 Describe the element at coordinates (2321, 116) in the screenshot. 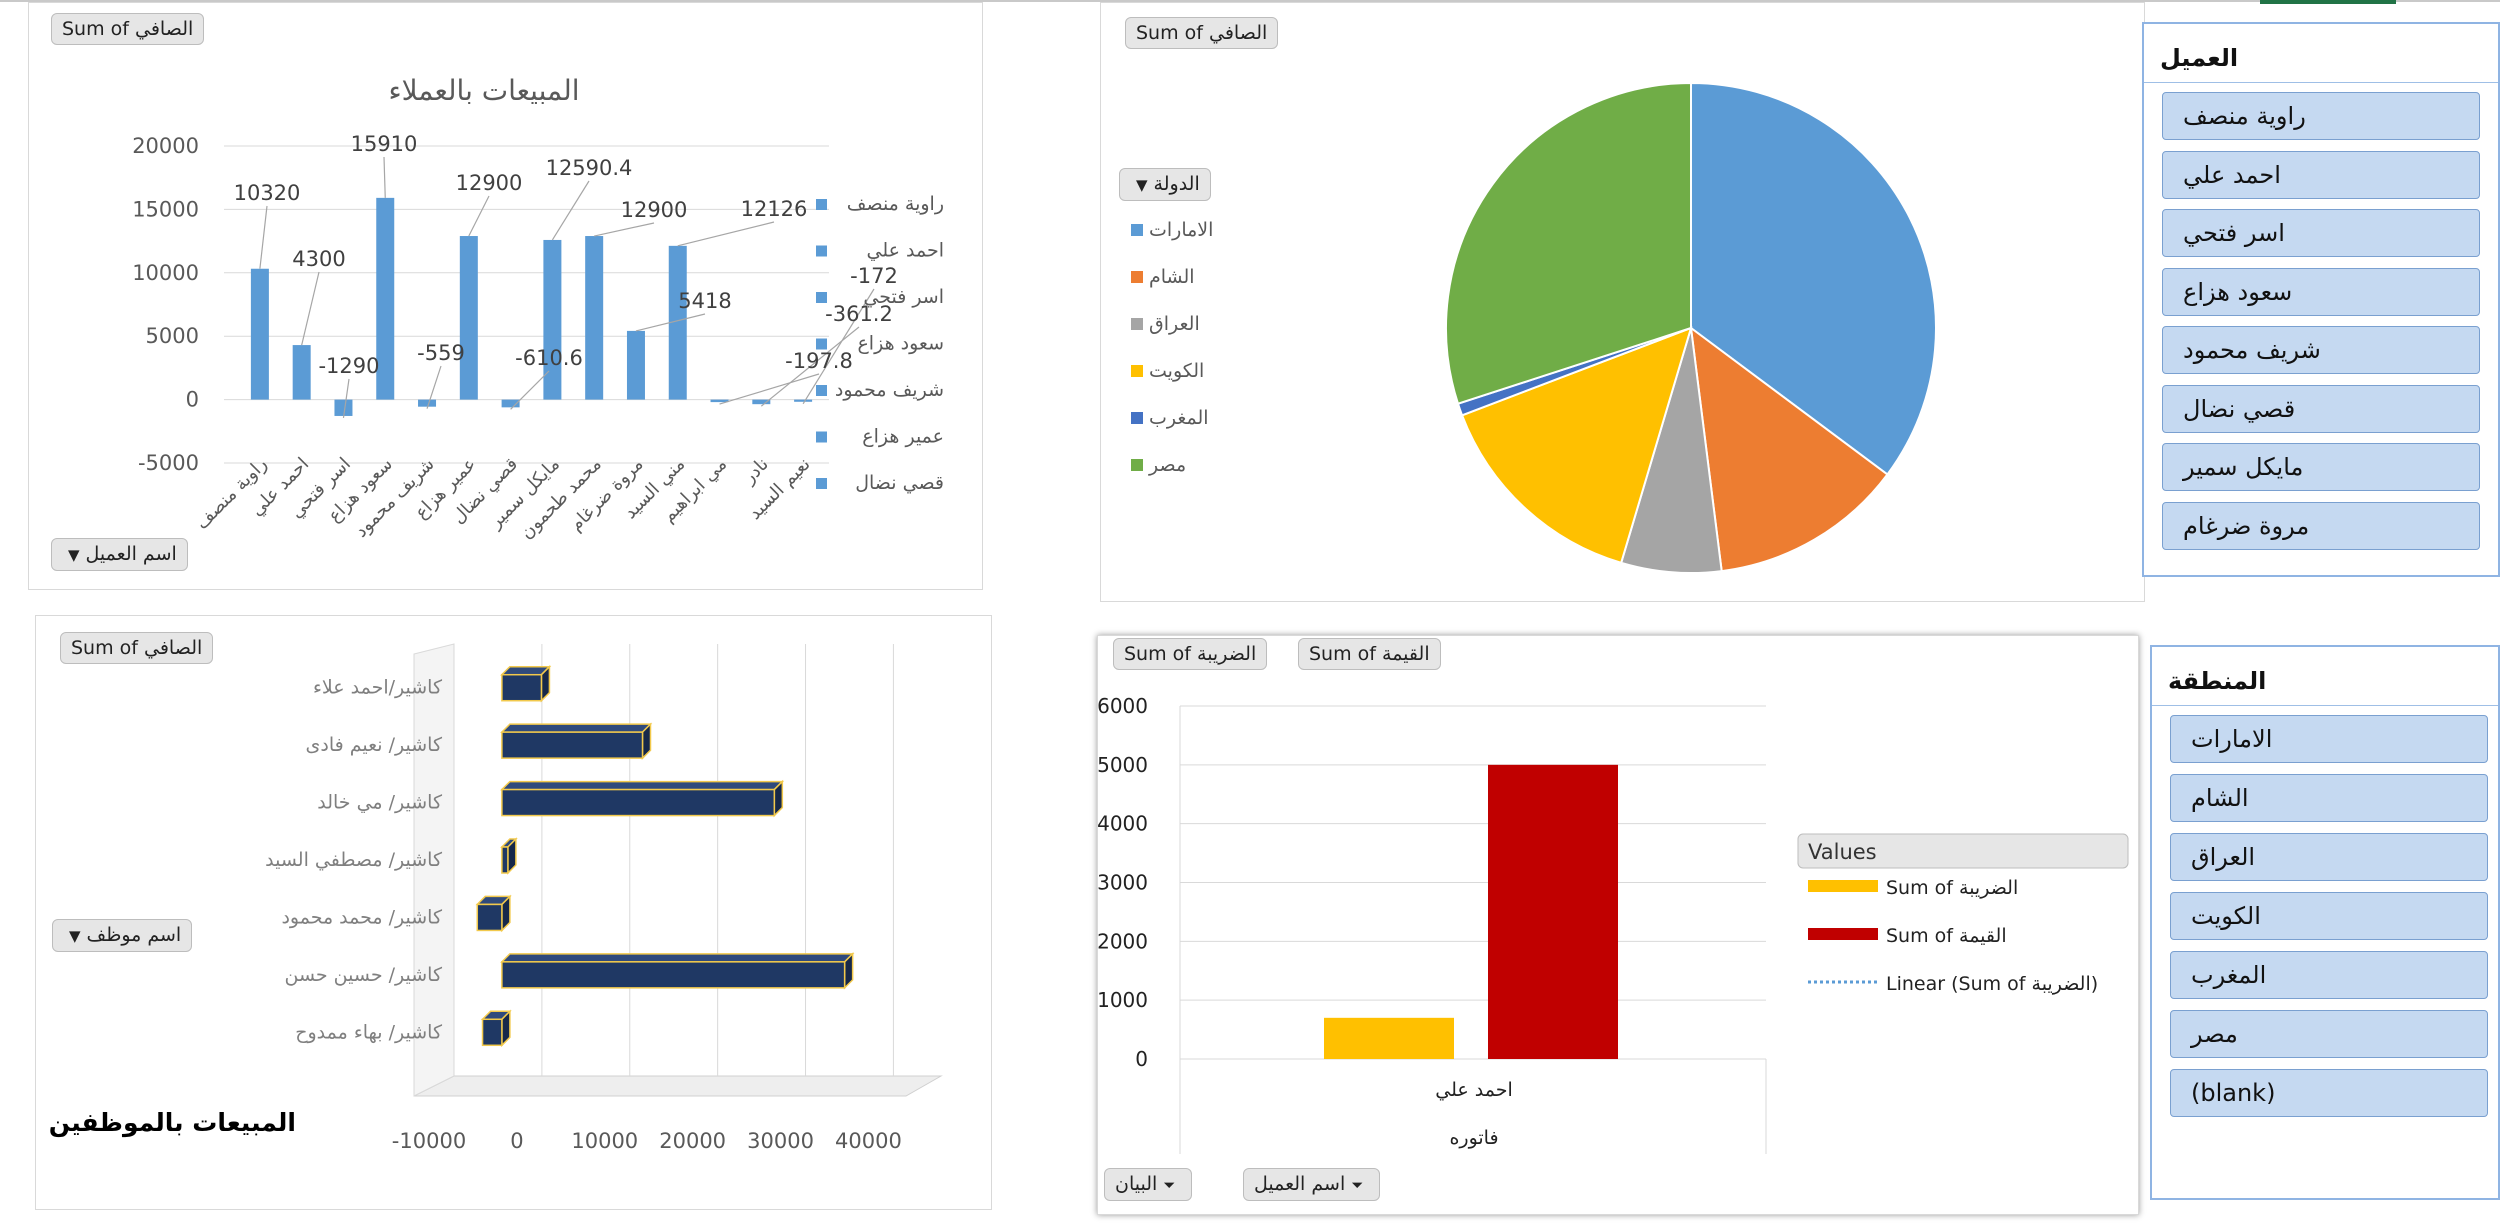

I see `slicer-item: راوية منصف` at that location.